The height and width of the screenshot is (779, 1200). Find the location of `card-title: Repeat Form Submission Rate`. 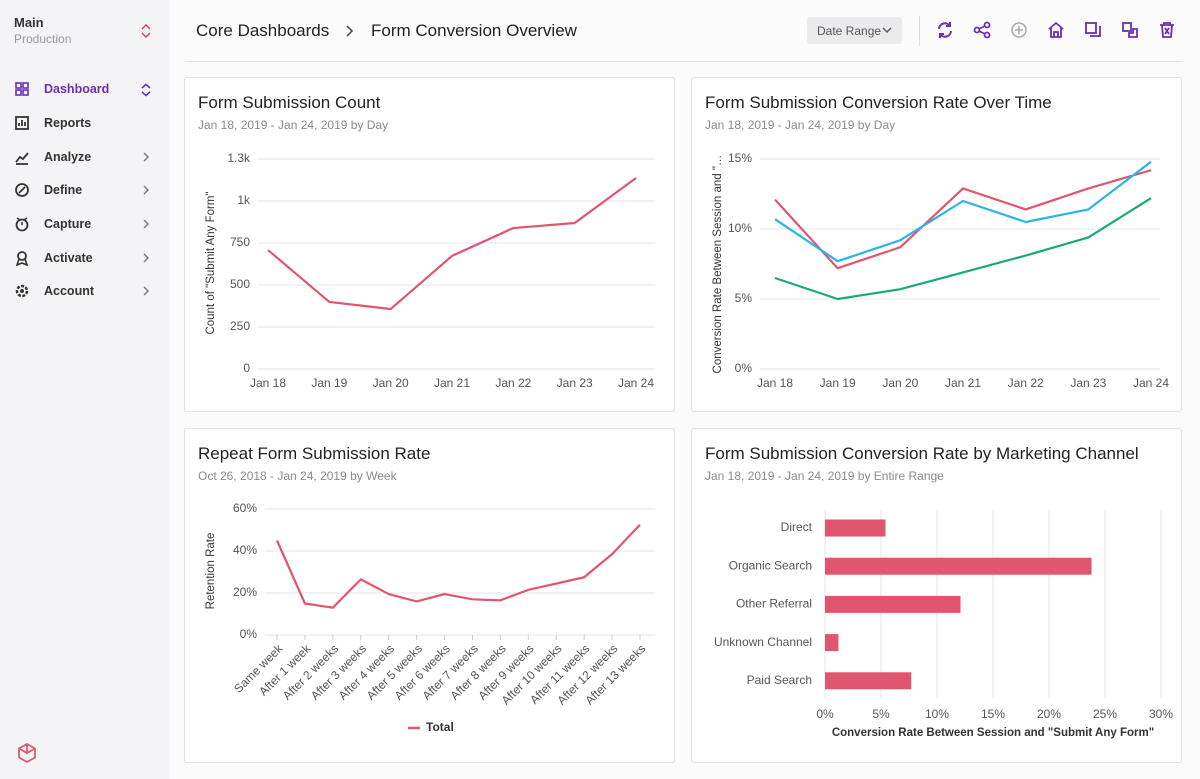

card-title: Repeat Form Submission Rate is located at coordinates (314, 453).